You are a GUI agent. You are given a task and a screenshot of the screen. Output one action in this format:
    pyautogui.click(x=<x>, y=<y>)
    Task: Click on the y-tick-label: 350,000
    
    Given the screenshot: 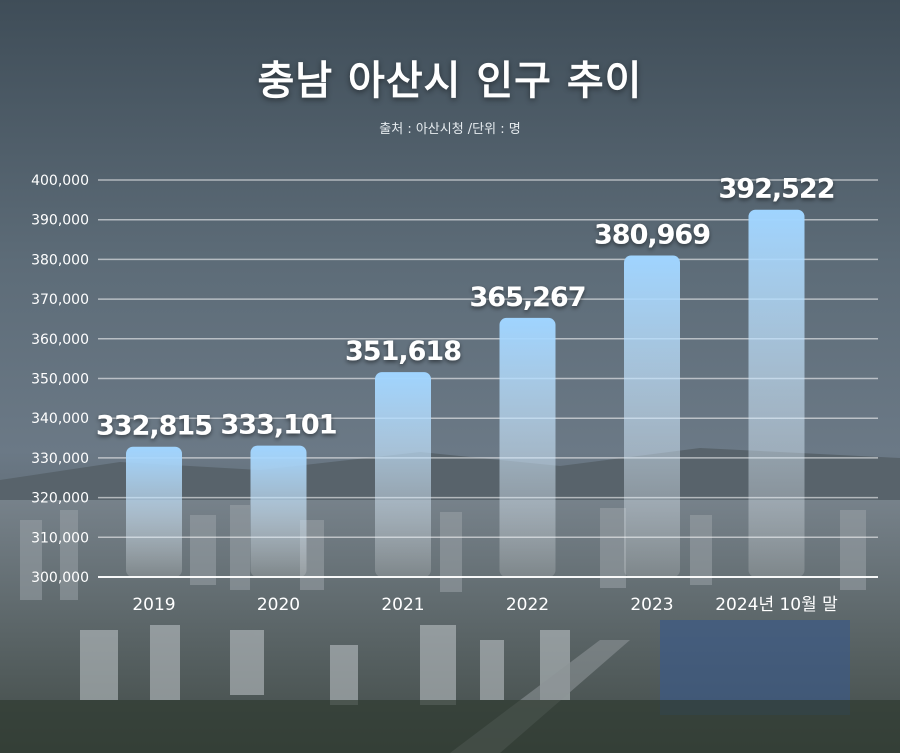 What is the action you would take?
    pyautogui.click(x=60, y=380)
    